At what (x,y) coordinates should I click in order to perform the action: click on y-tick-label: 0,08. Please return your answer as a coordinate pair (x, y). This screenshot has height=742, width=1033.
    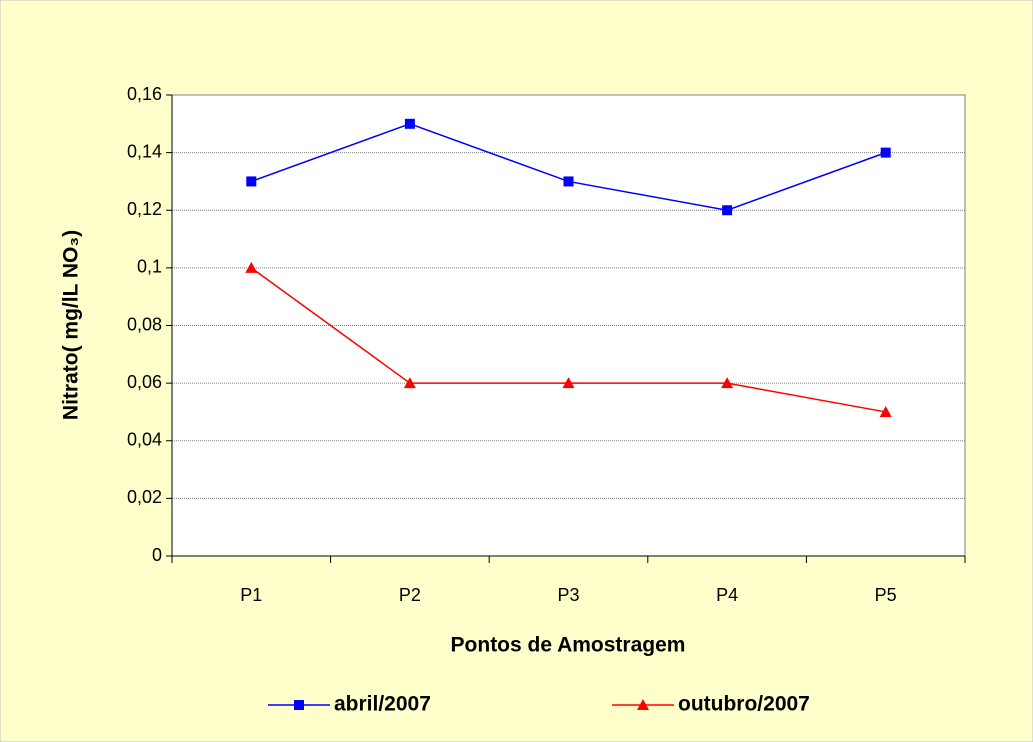
    Looking at the image, I should click on (144, 324).